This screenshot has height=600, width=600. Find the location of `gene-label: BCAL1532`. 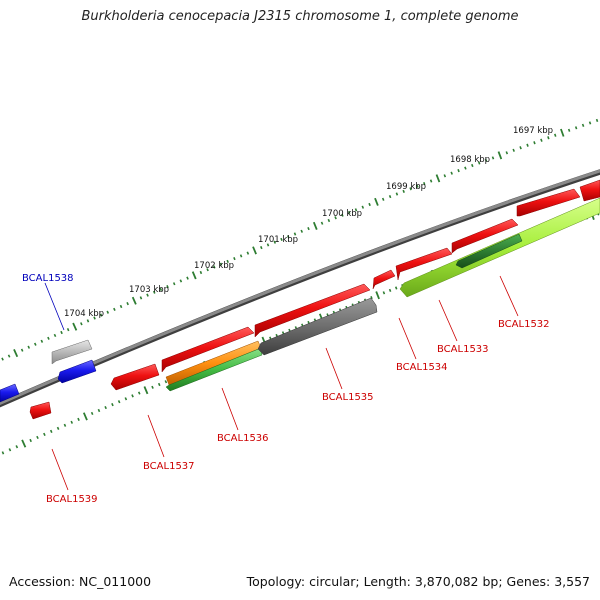

gene-label: BCAL1532 is located at coordinates (524, 324).